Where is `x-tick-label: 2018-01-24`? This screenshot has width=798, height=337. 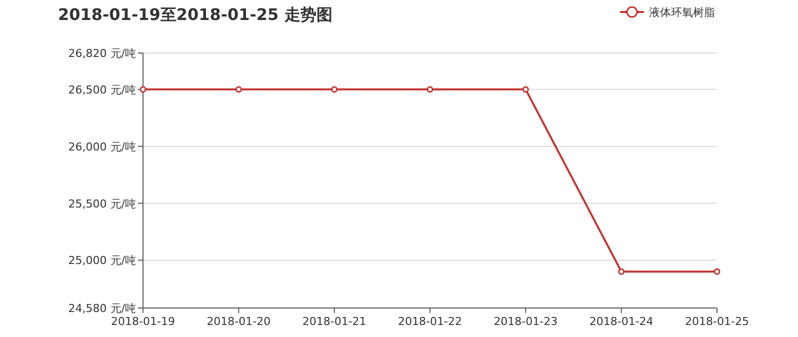
x-tick-label: 2018-01-24 is located at coordinates (621, 321).